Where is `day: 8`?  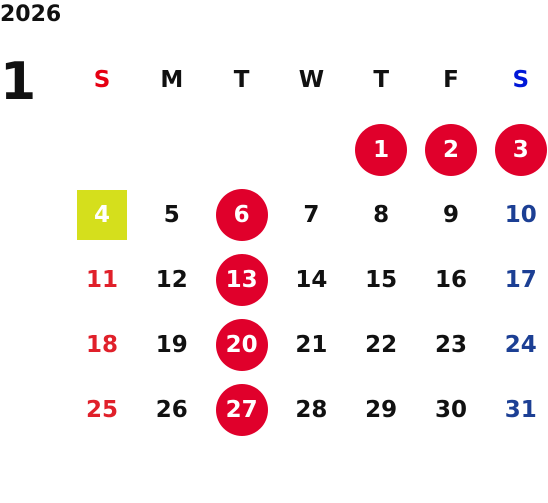
day: 8 is located at coordinates (381, 215).